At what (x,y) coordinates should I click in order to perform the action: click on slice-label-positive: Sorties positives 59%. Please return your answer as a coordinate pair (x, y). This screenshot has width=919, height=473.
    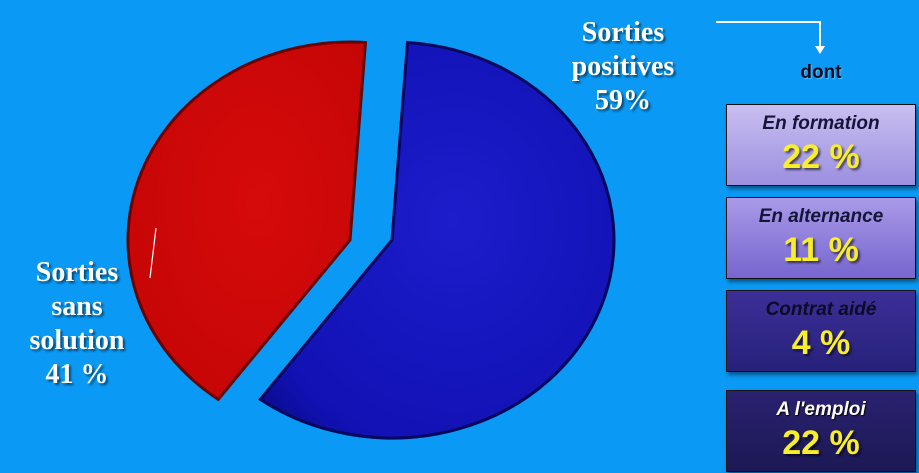
    Looking at the image, I should click on (623, 67).